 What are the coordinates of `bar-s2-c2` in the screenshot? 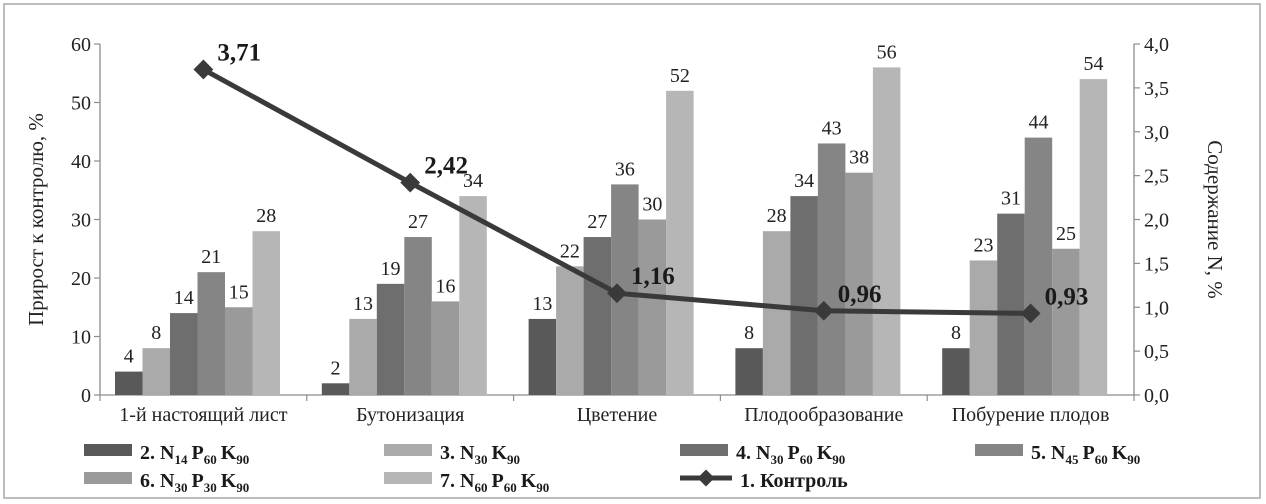 It's located at (335, 389).